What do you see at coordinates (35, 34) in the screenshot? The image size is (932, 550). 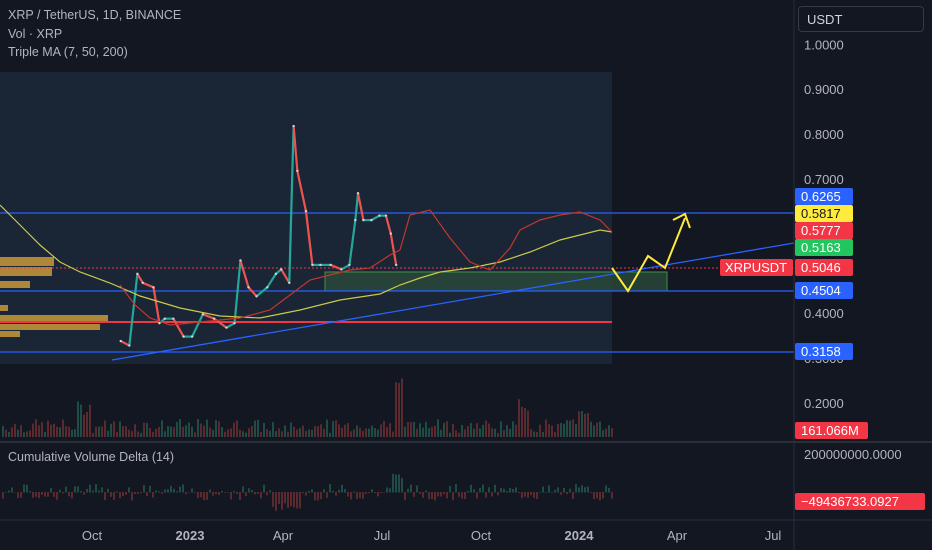 I see `volume-legend: Vol · XRP` at bounding box center [35, 34].